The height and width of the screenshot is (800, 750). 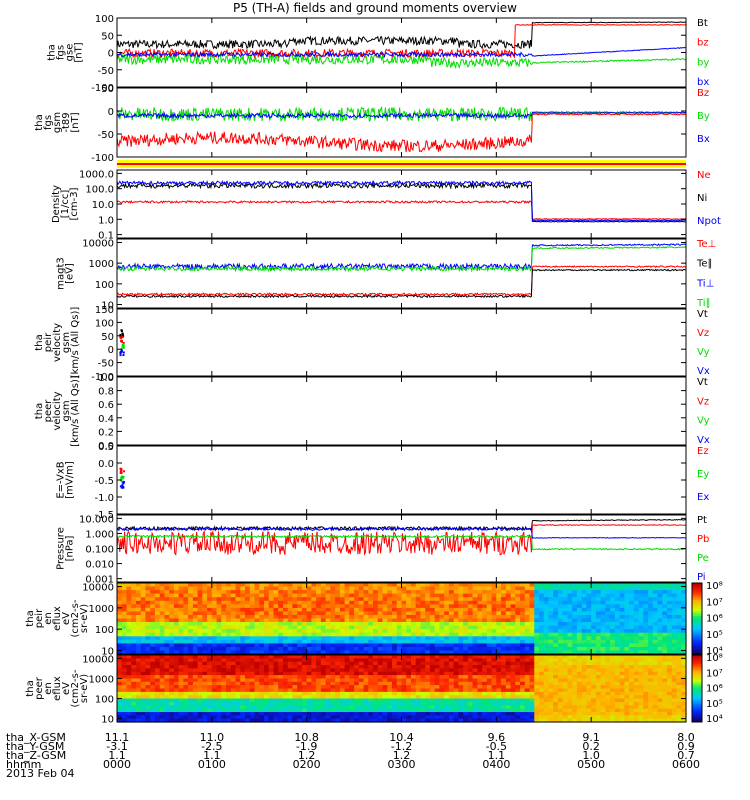 What do you see at coordinates (104, 481) in the screenshot?
I see `y-tick-label: -0.5` at bounding box center [104, 481].